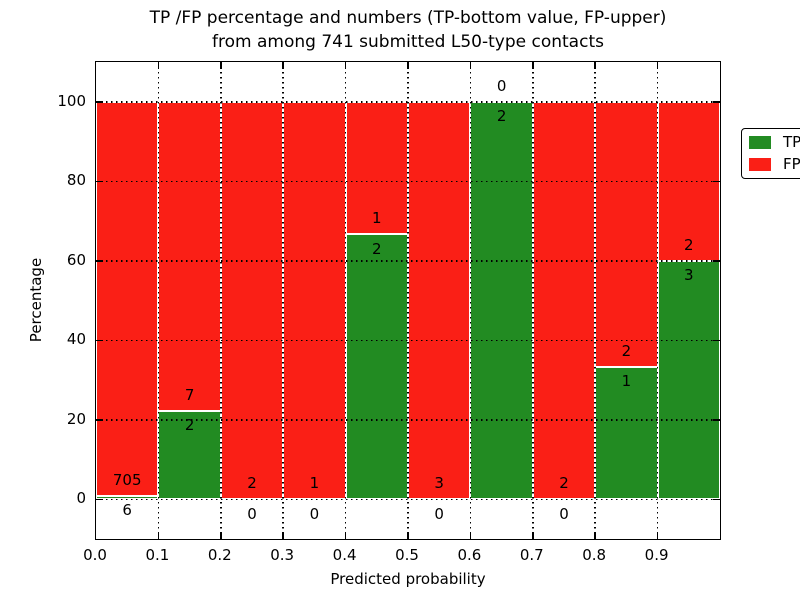 The height and width of the screenshot is (600, 800). I want to click on x-tick-label: 0.3, so click(282, 555).